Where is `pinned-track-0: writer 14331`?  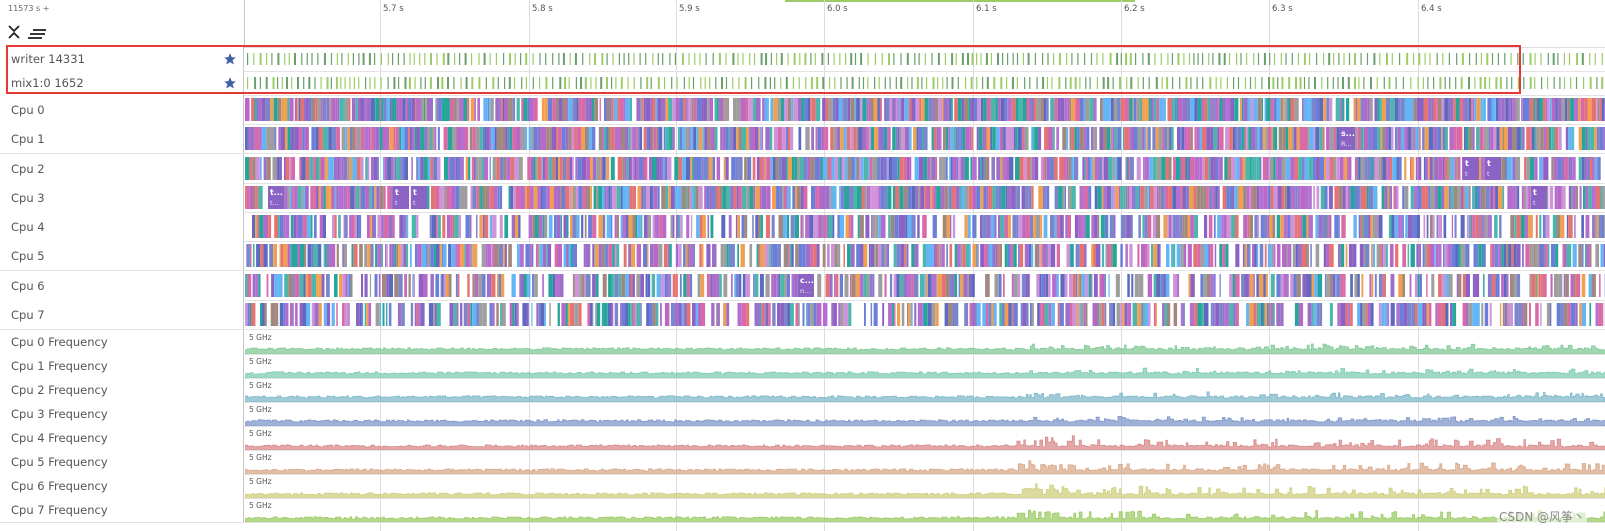
pinned-track-0: writer 14331 is located at coordinates (802, 59).